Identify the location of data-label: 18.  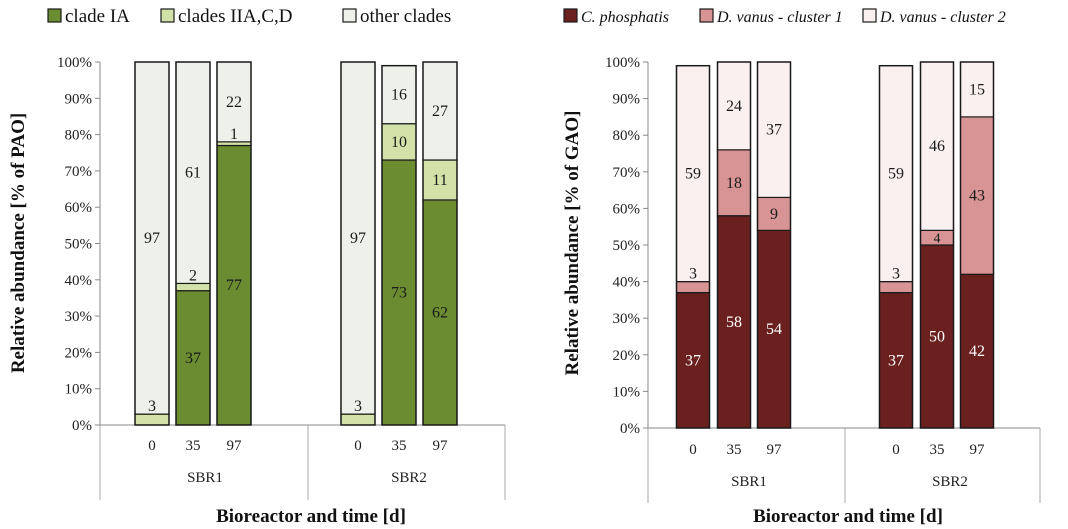
(734, 183).